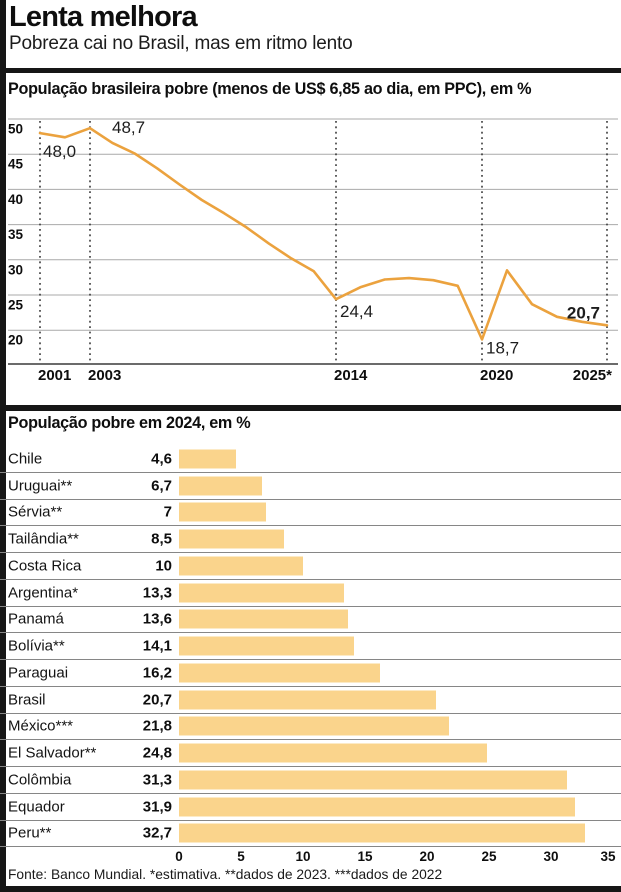  I want to click on left-accent-bar, so click(3, 446).